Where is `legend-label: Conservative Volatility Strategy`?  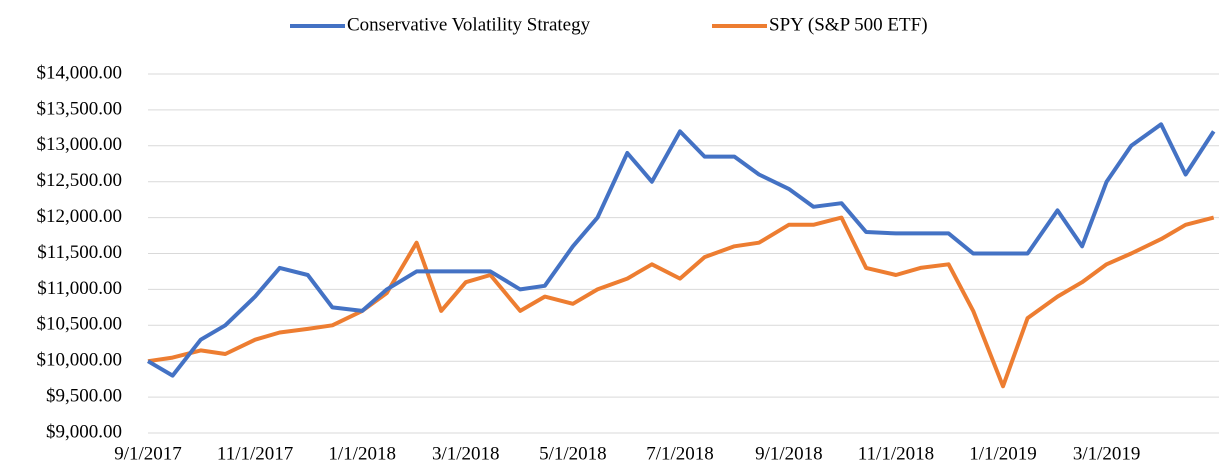 legend-label: Conservative Volatility Strategy is located at coordinates (469, 24).